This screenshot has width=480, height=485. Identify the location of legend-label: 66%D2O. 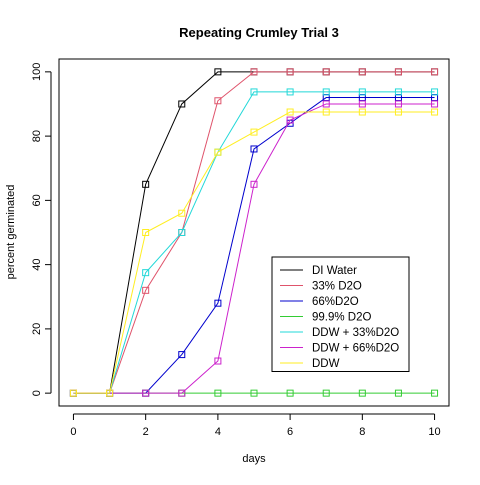
(335, 302).